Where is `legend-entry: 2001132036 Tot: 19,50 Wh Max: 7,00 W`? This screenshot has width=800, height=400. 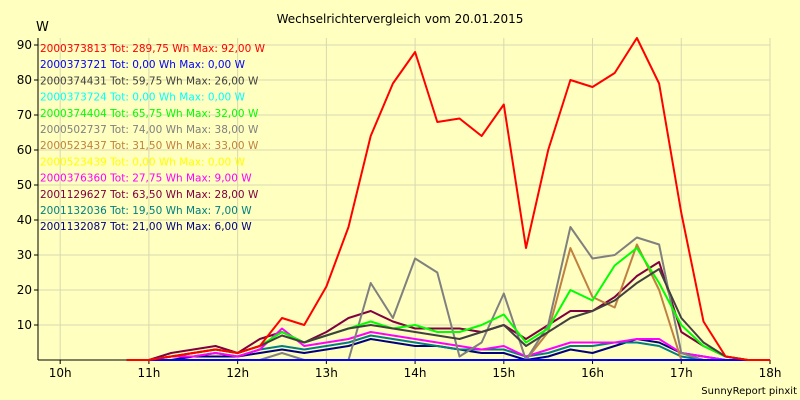 legend-entry: 2001132036 Tot: 19,50 Wh Max: 7,00 W is located at coordinates (146, 211).